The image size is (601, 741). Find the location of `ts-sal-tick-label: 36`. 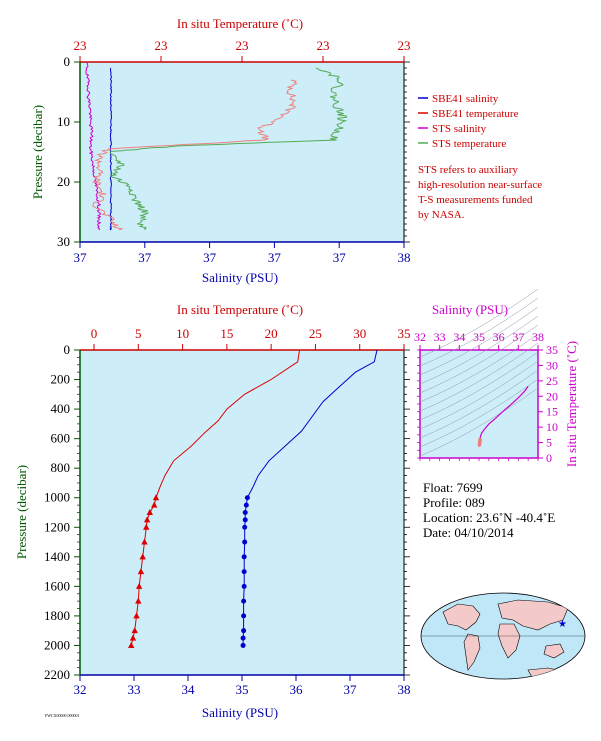

ts-sal-tick-label: 36 is located at coordinates (499, 337).